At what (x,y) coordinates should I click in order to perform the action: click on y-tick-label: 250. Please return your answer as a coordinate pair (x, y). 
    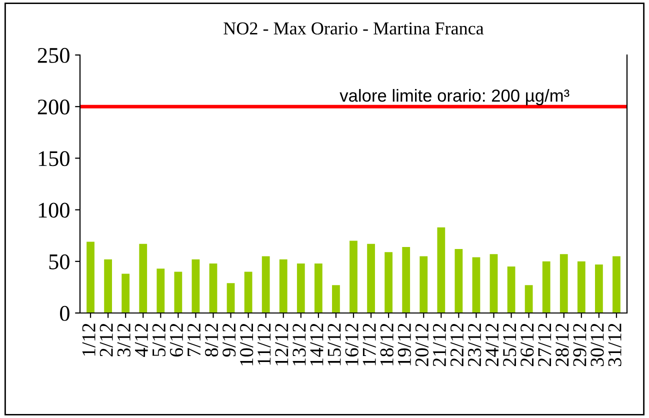
    Looking at the image, I should click on (54, 55).